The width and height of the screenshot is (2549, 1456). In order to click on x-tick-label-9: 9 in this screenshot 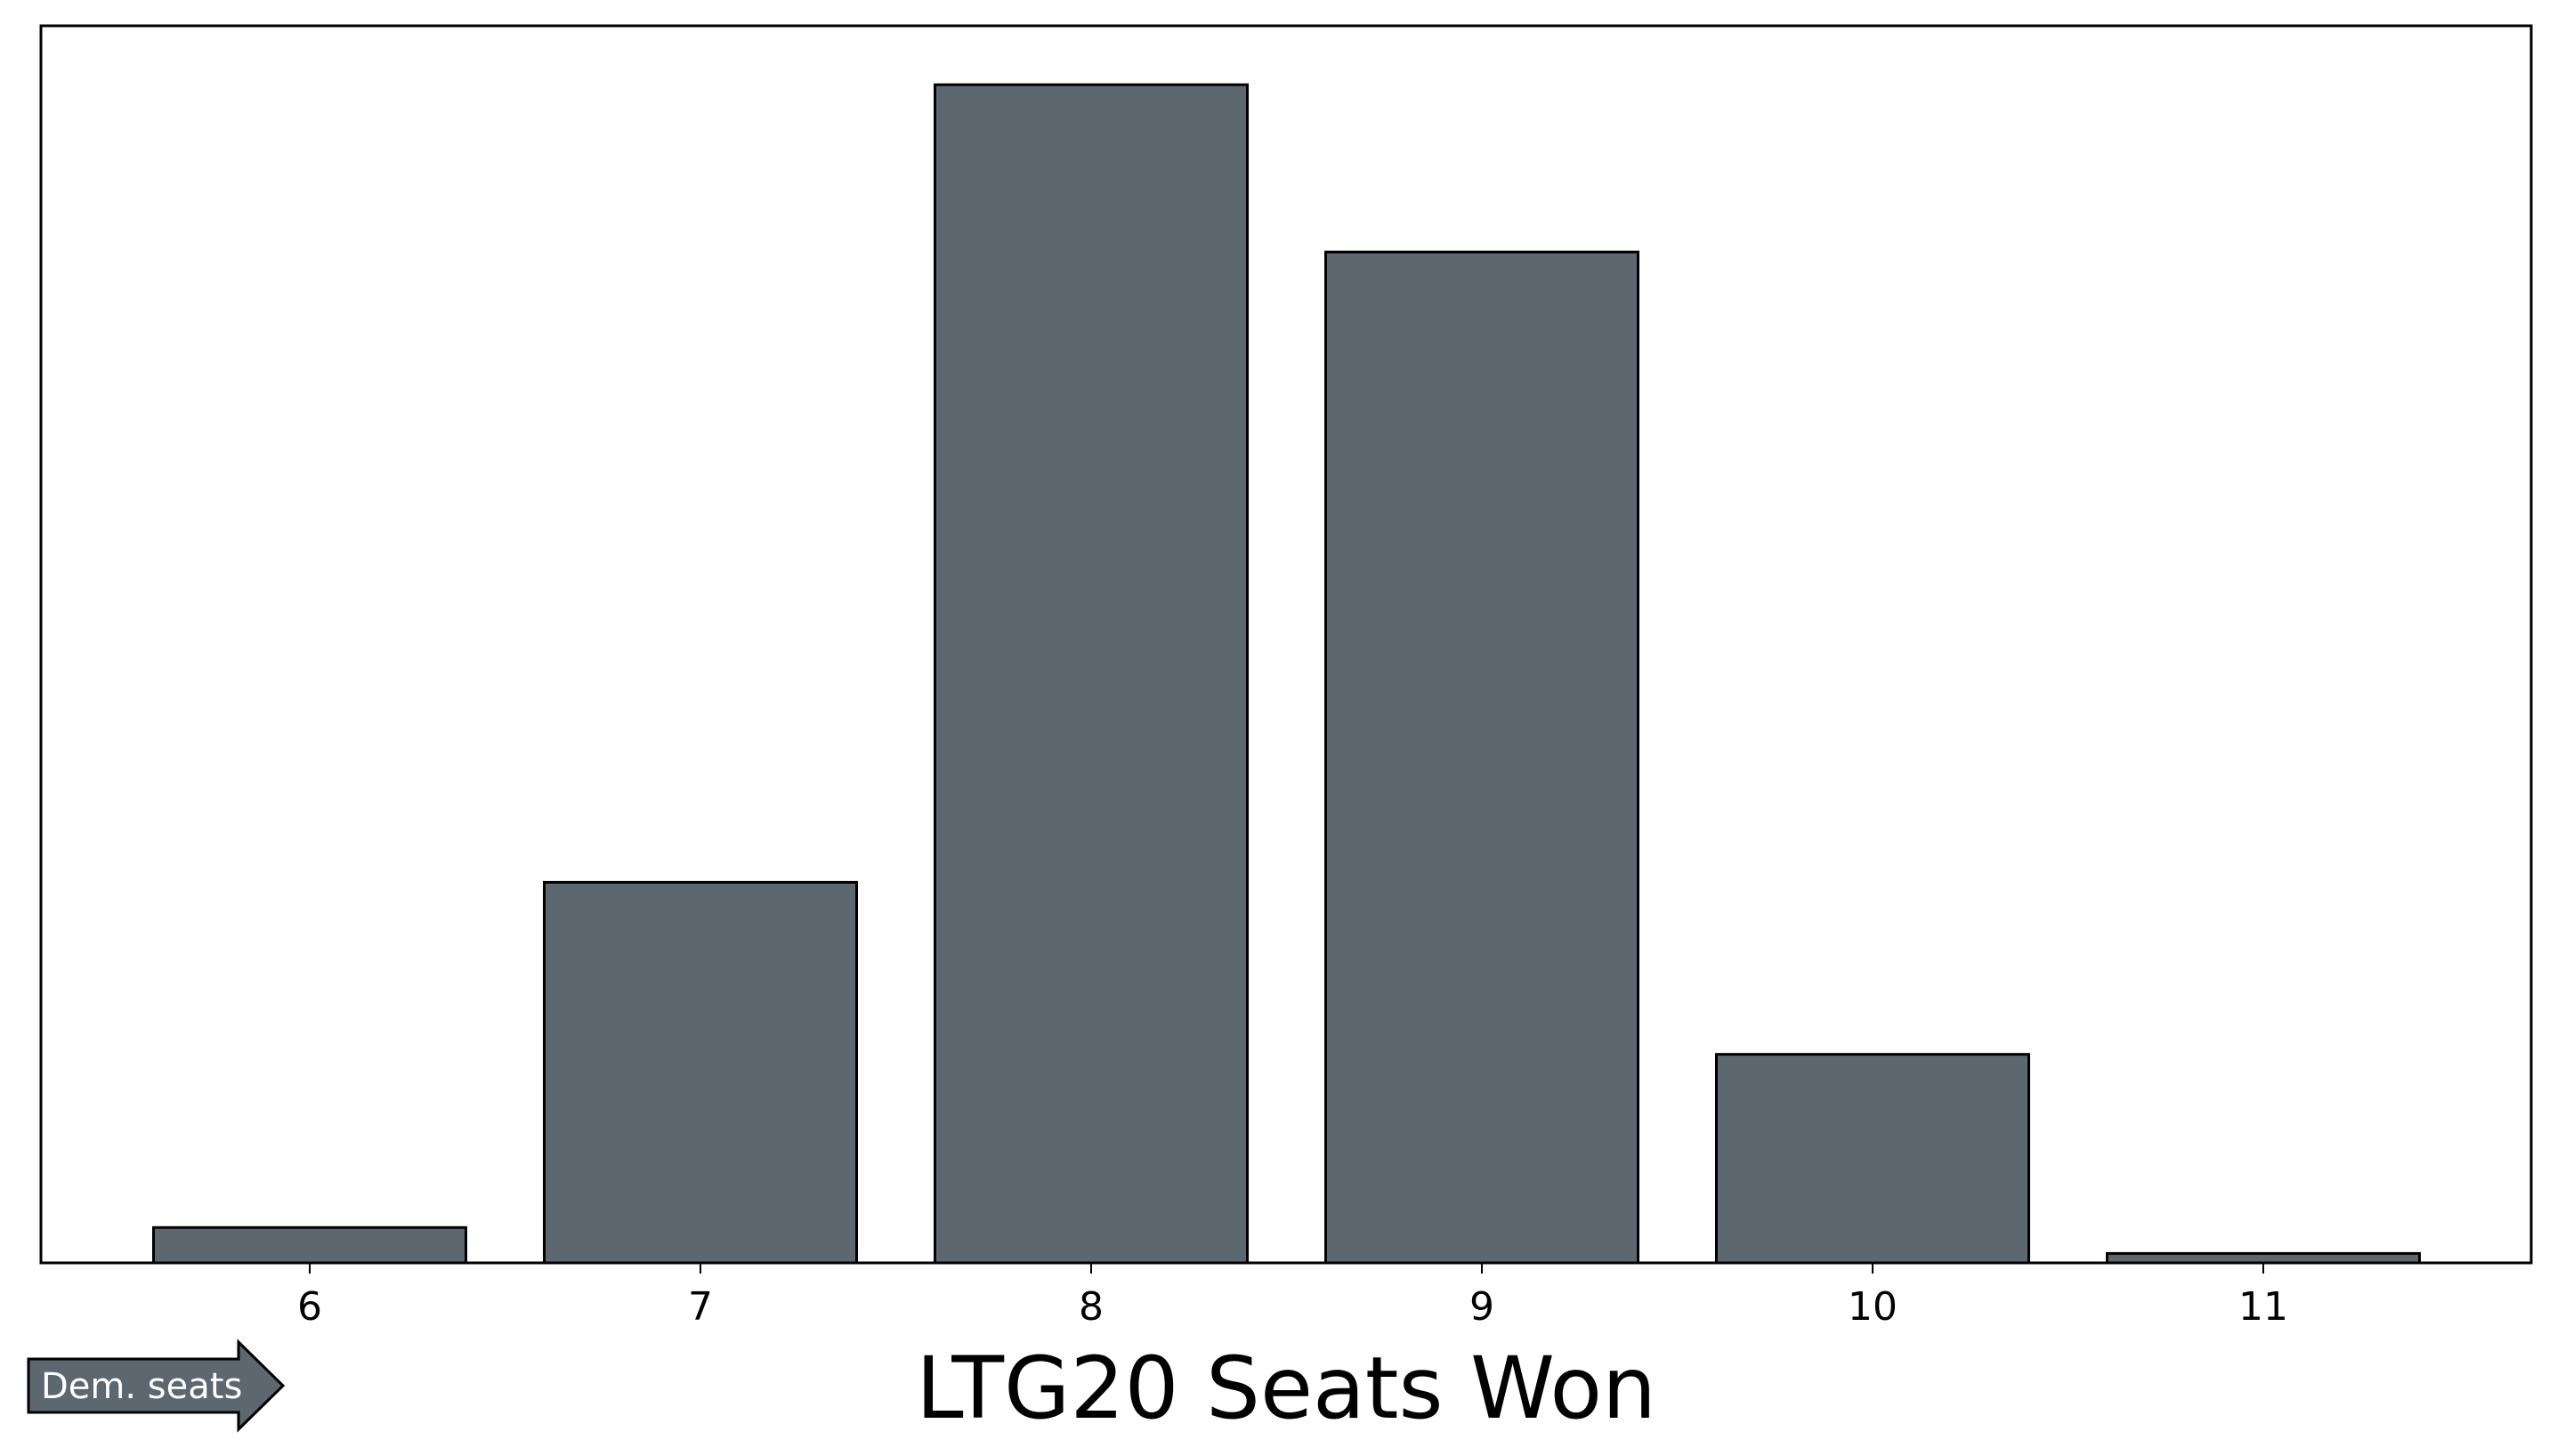, I will do `click(1481, 1307)`.